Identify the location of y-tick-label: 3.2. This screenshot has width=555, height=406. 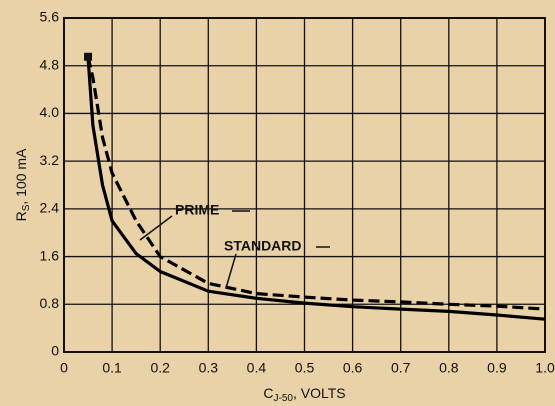
(50, 160).